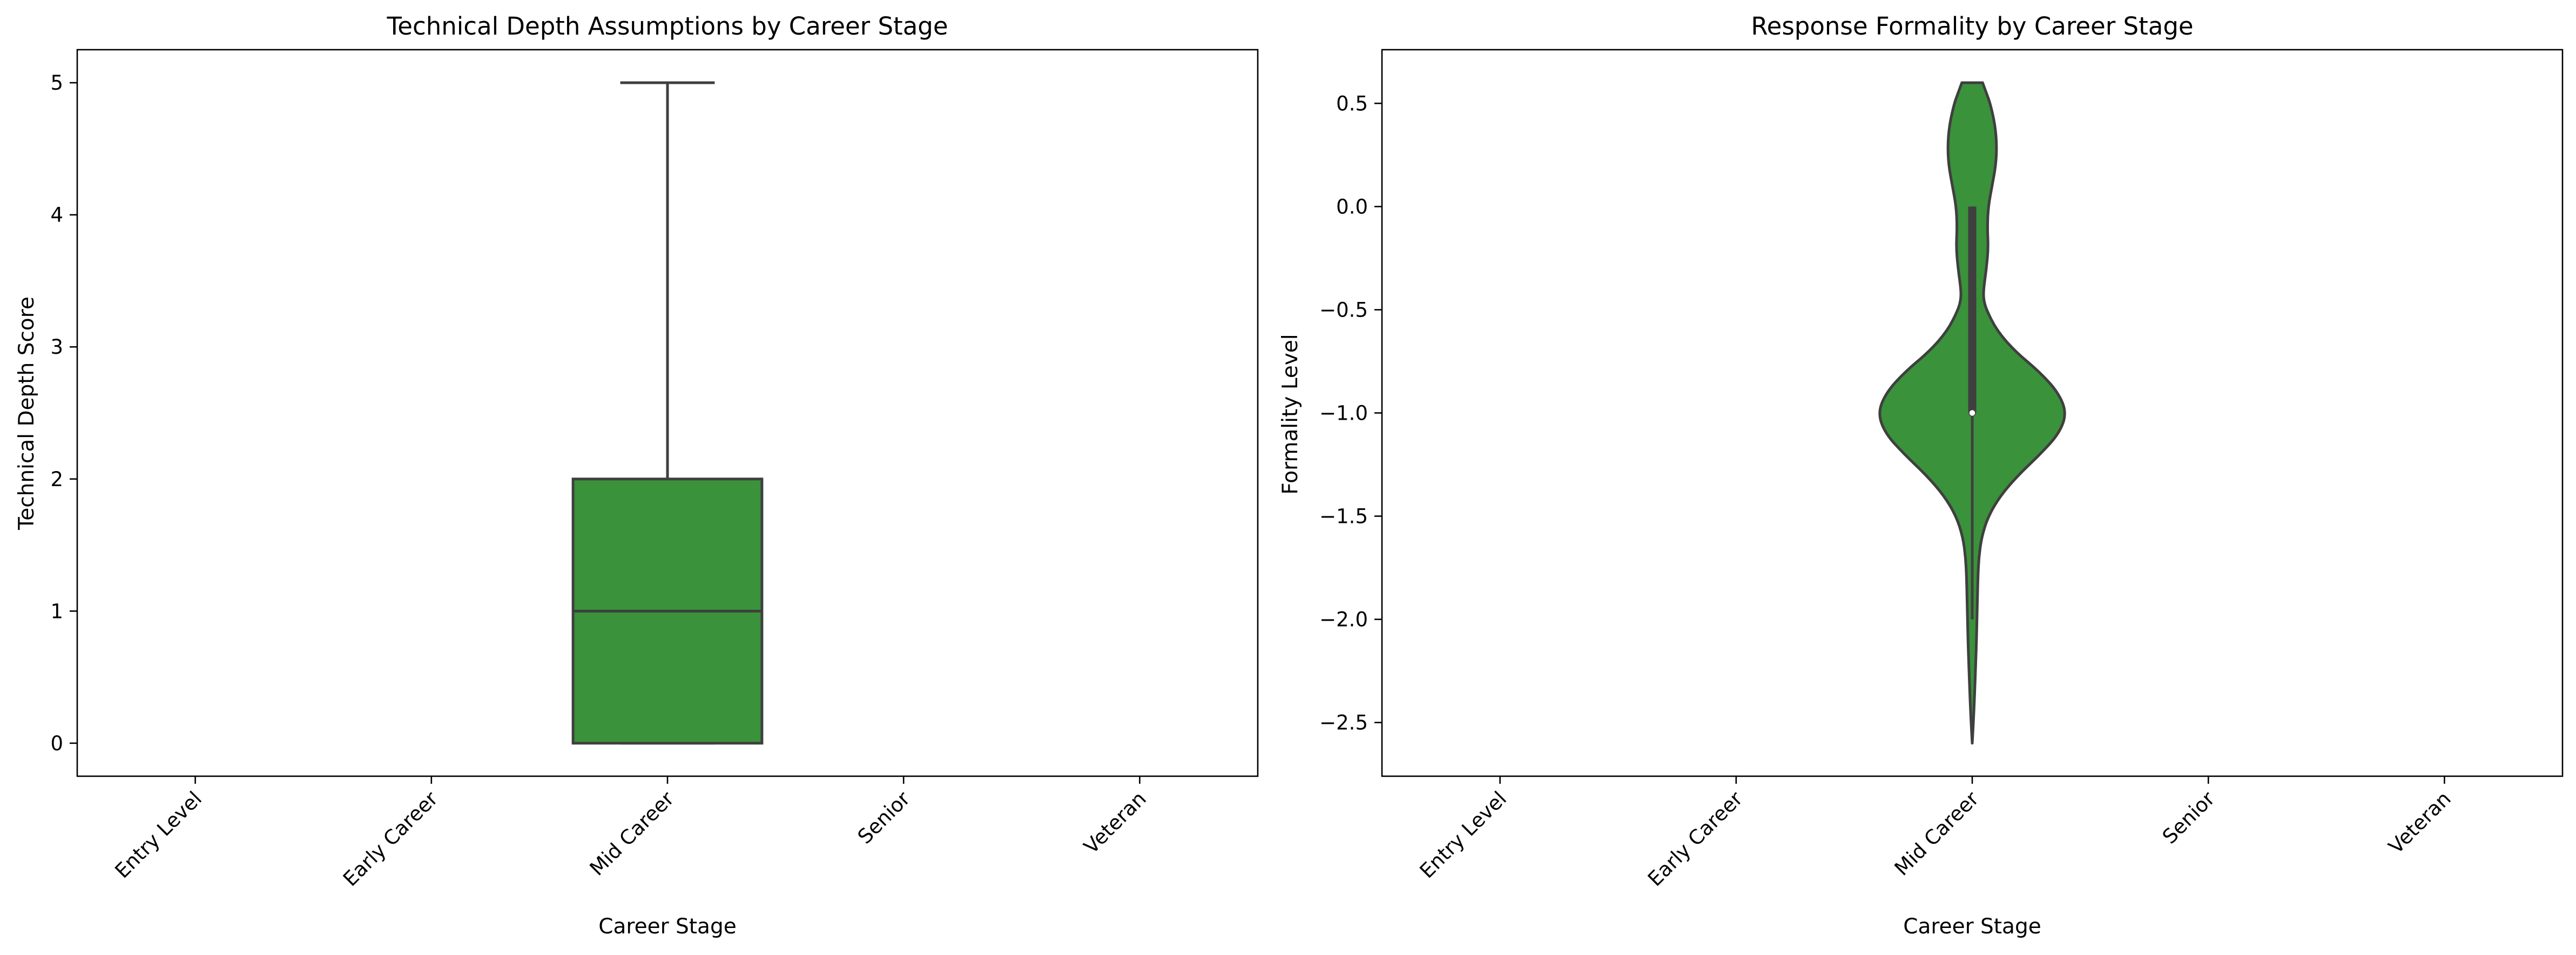 The width and height of the screenshot is (2576, 955). What do you see at coordinates (56, 611) in the screenshot?
I see `y-tick-label: 1` at bounding box center [56, 611].